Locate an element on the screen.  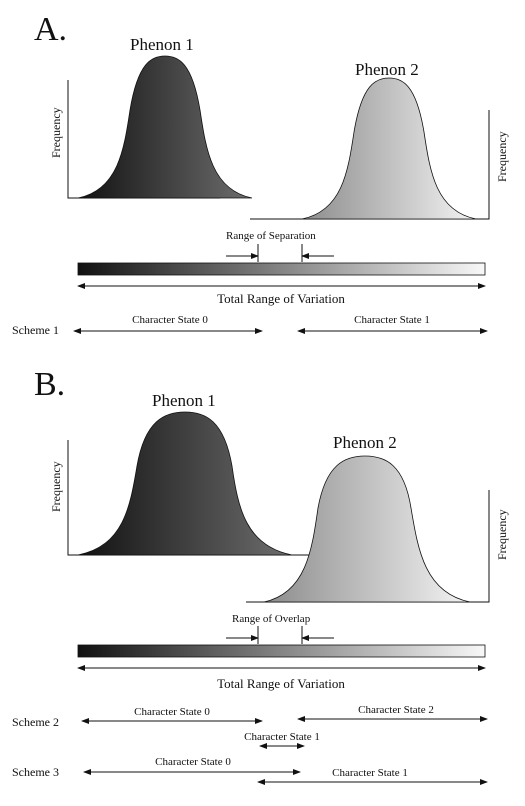
range-label: Range of Separation is located at coordinates (271, 236).